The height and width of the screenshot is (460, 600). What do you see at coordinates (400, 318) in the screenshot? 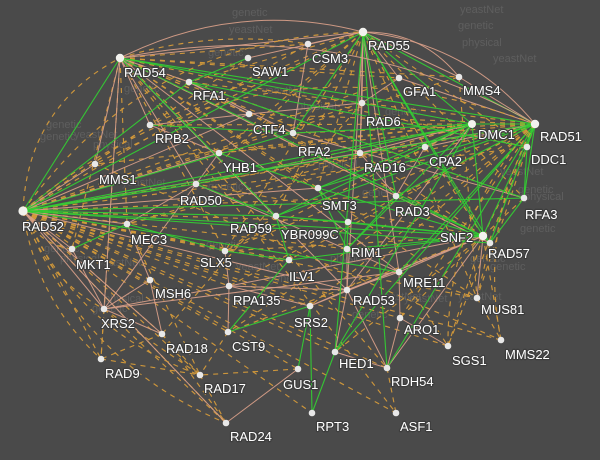
I see `graph-node-aro1` at bounding box center [400, 318].